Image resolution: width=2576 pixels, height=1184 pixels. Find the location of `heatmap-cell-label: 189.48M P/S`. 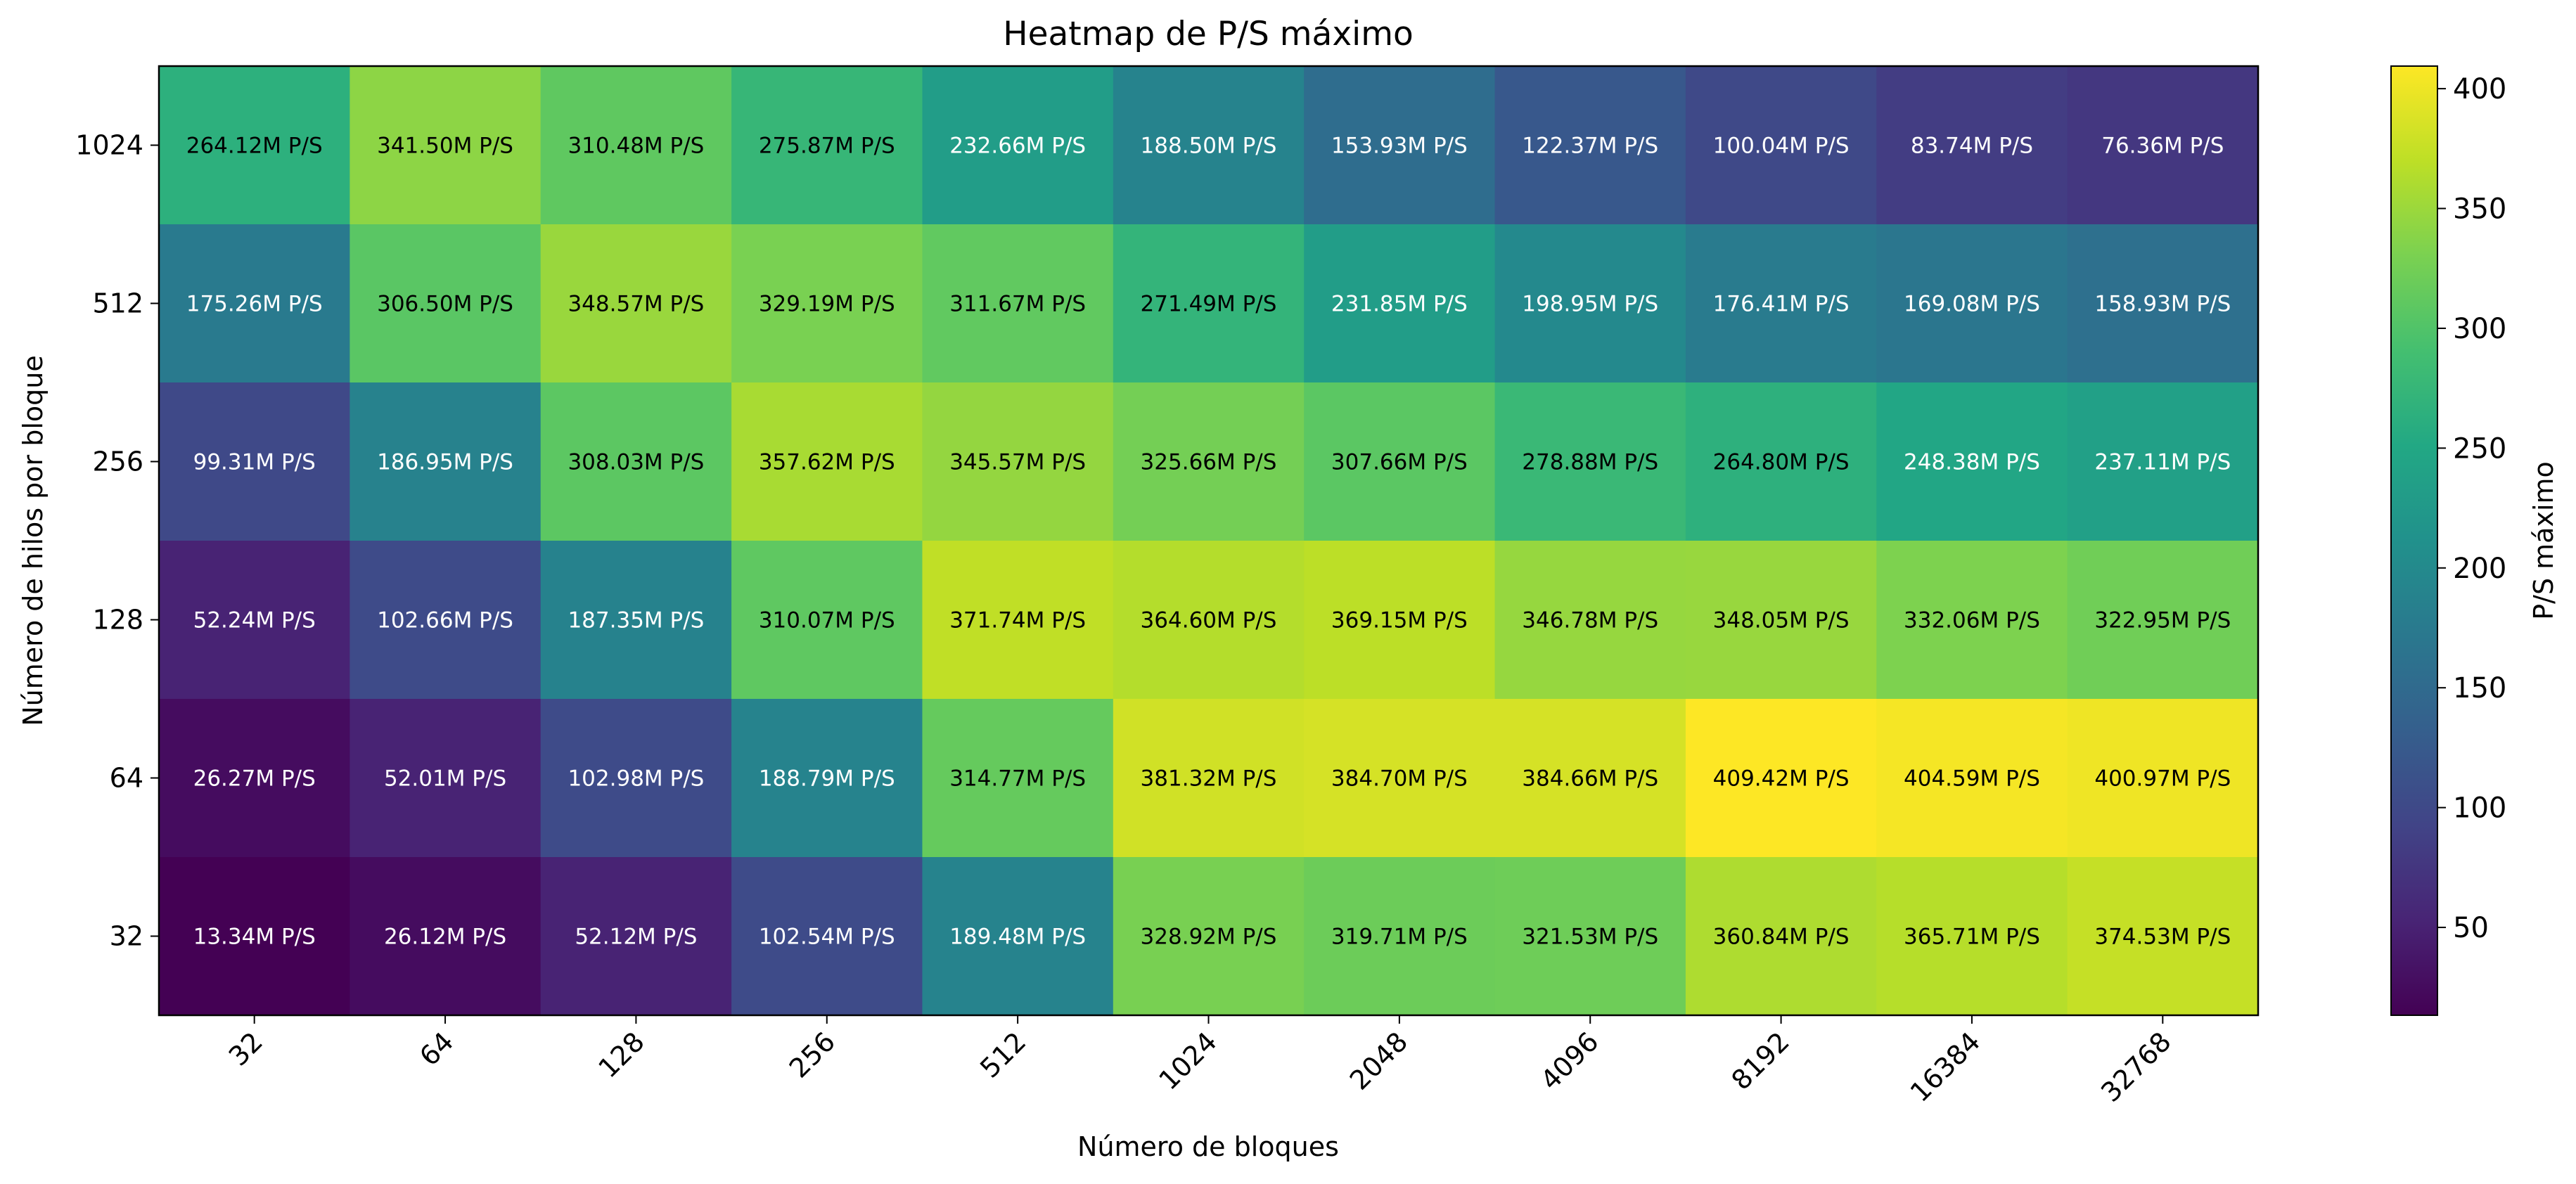

heatmap-cell-label: 189.48M P/S is located at coordinates (1018, 937).